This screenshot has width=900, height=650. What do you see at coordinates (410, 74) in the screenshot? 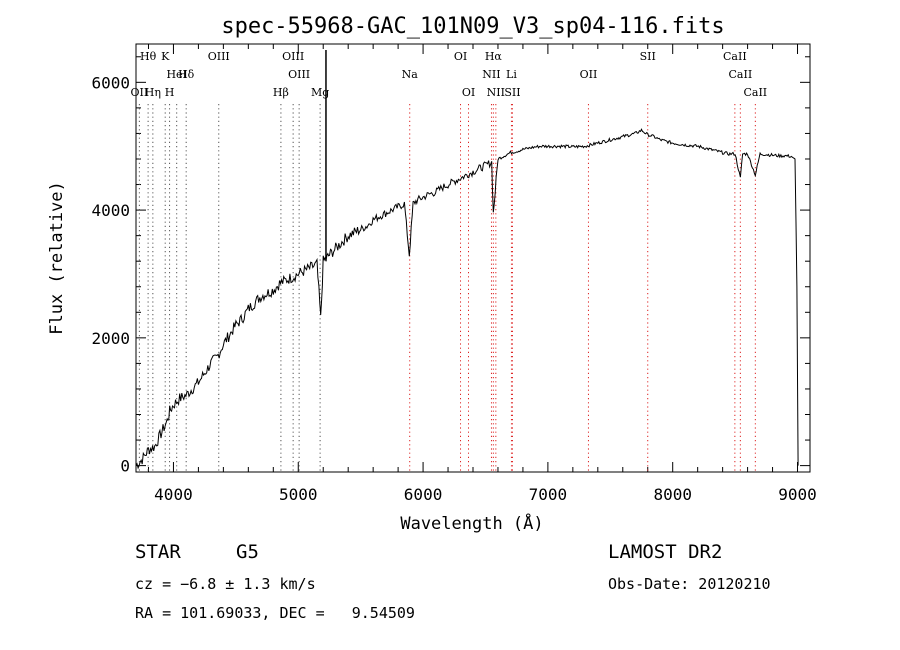
I see `line-marker-label: Na` at bounding box center [410, 74].